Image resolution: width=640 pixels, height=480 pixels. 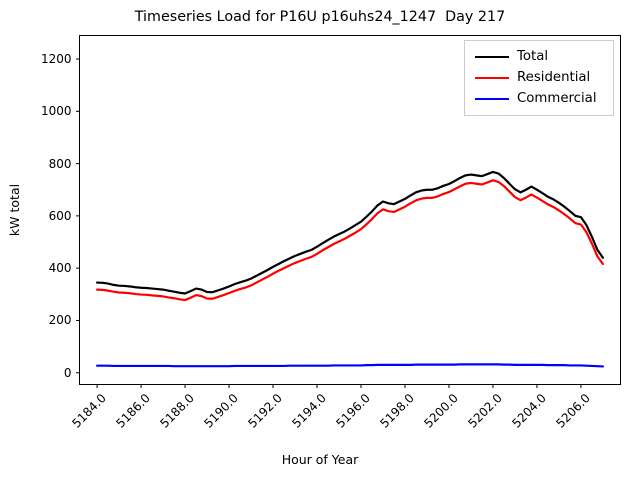 What do you see at coordinates (320, 459) in the screenshot?
I see `x-axis-label: Hour of Year` at bounding box center [320, 459].